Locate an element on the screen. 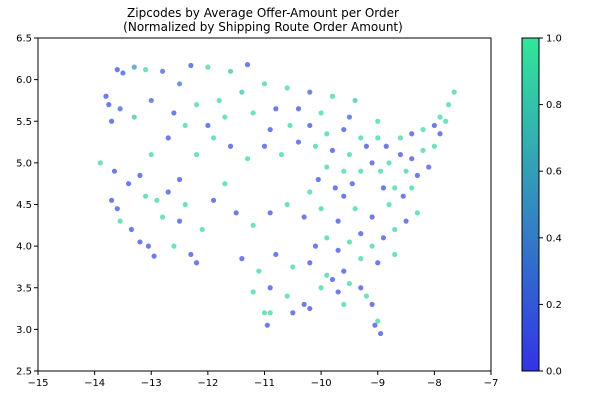 This screenshot has height=407, width=600. x-tick-label: −7 is located at coordinates (491, 383).